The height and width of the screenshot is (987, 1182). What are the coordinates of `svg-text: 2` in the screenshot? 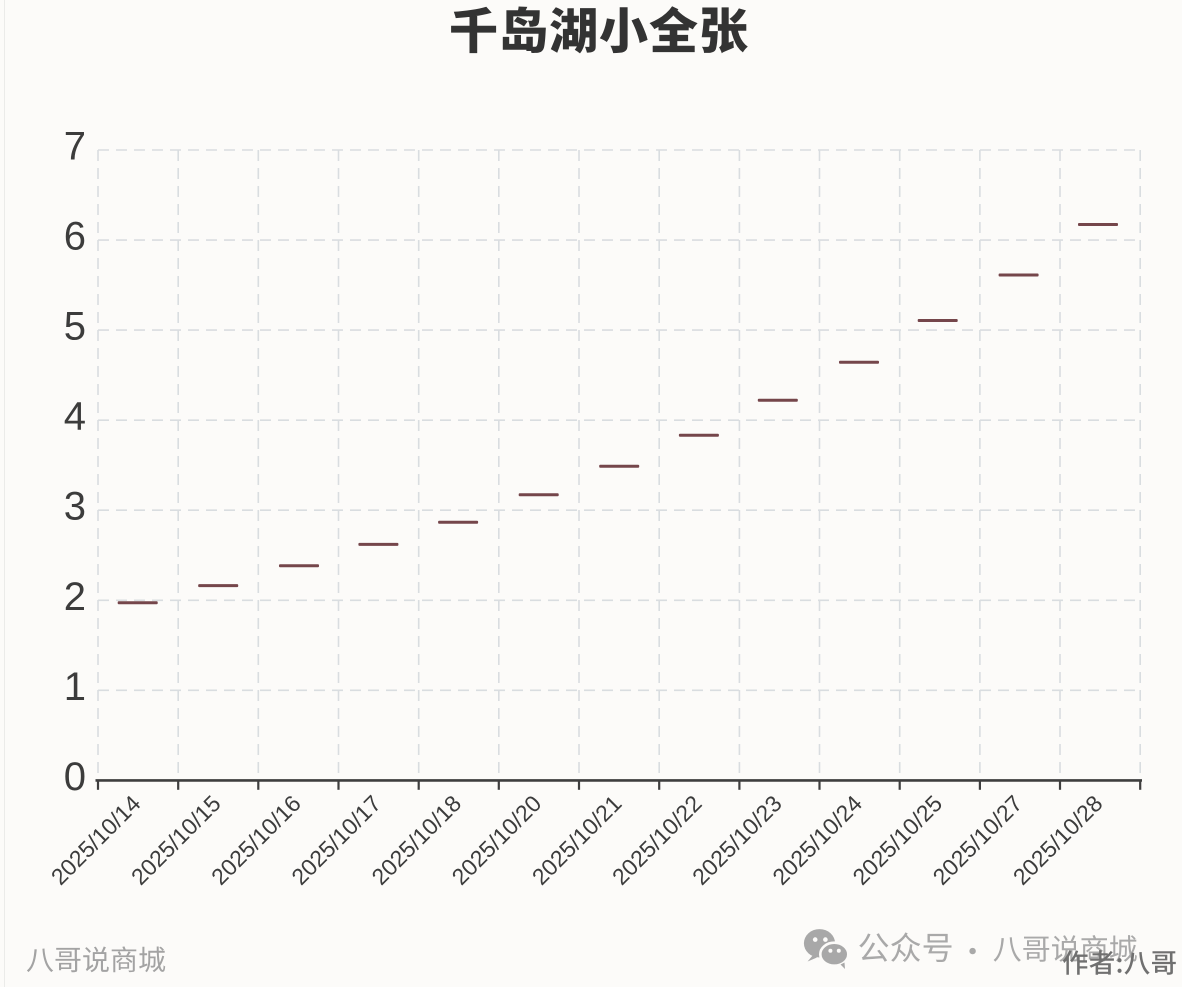 It's located at (75, 597).